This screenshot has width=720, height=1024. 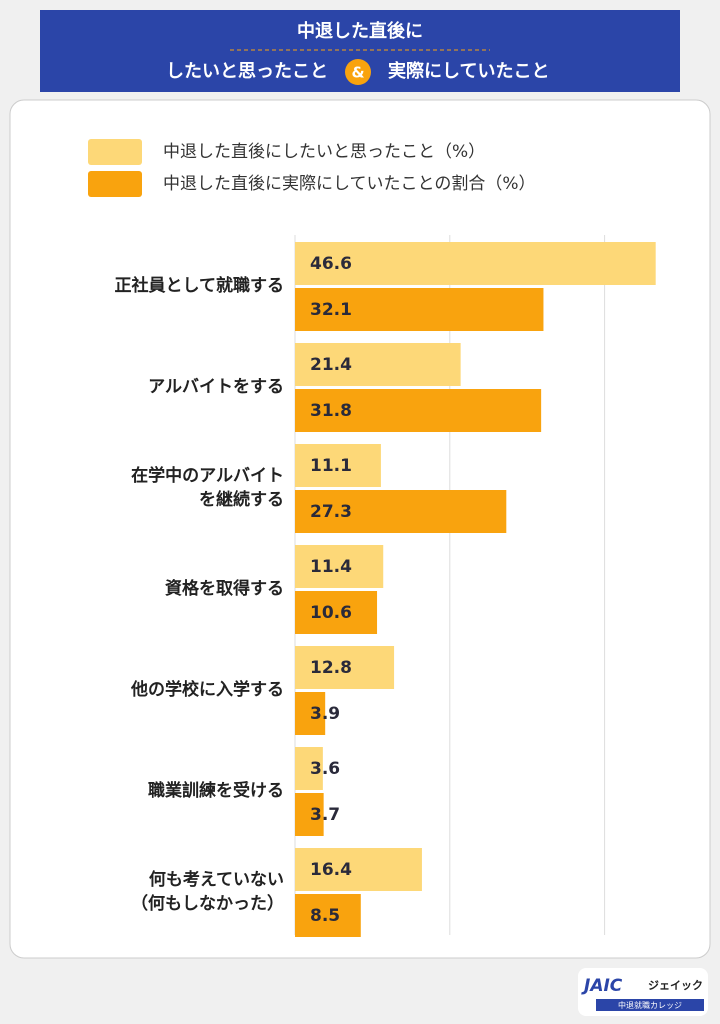 What do you see at coordinates (199, 286) in the screenshot?
I see `y-tick-label: 正社員として就職する` at bounding box center [199, 286].